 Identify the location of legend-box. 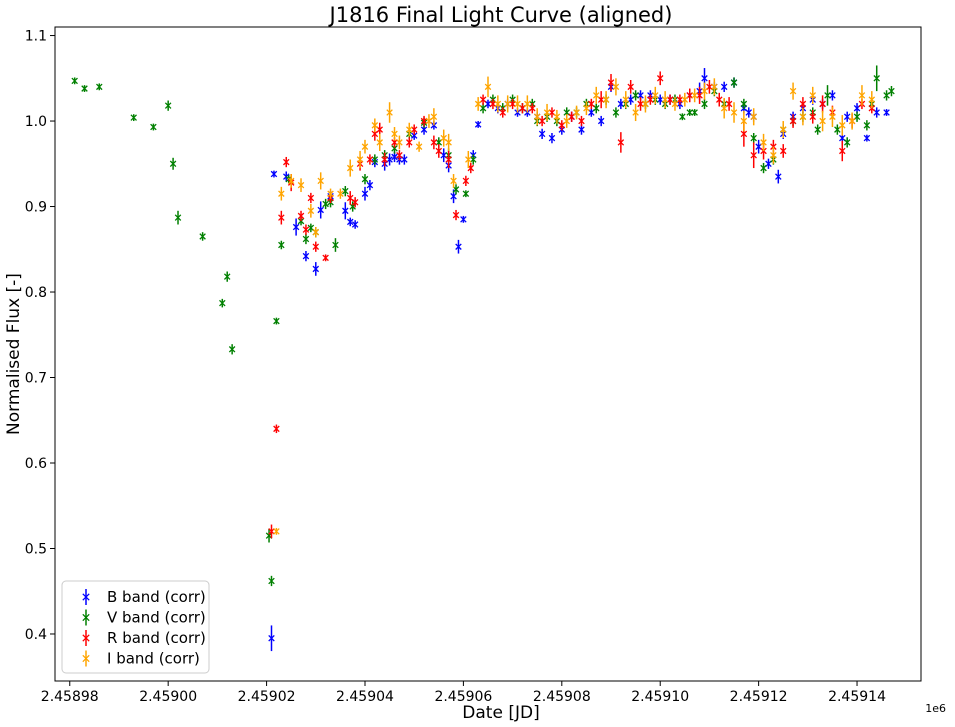
(135, 627).